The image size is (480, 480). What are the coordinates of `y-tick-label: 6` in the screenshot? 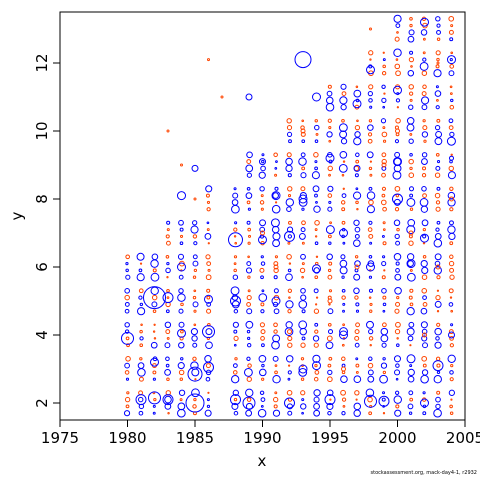 It's located at (42, 267).